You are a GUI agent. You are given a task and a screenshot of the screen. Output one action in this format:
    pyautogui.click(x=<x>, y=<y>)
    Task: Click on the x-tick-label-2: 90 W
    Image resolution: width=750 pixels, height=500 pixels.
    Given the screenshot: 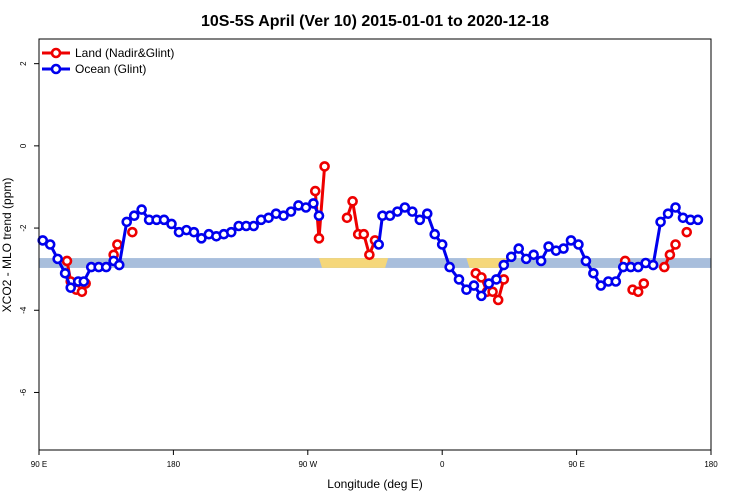 What is the action you would take?
    pyautogui.click(x=307, y=464)
    